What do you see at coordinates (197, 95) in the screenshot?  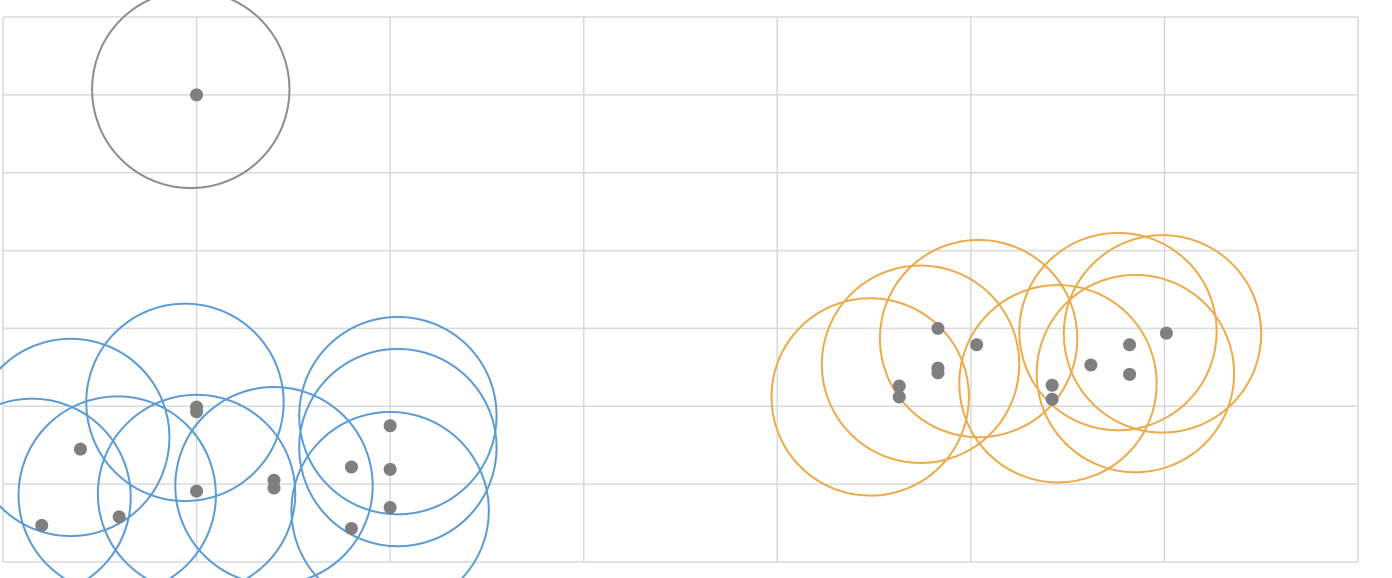 I see `gray-data-point` at bounding box center [197, 95].